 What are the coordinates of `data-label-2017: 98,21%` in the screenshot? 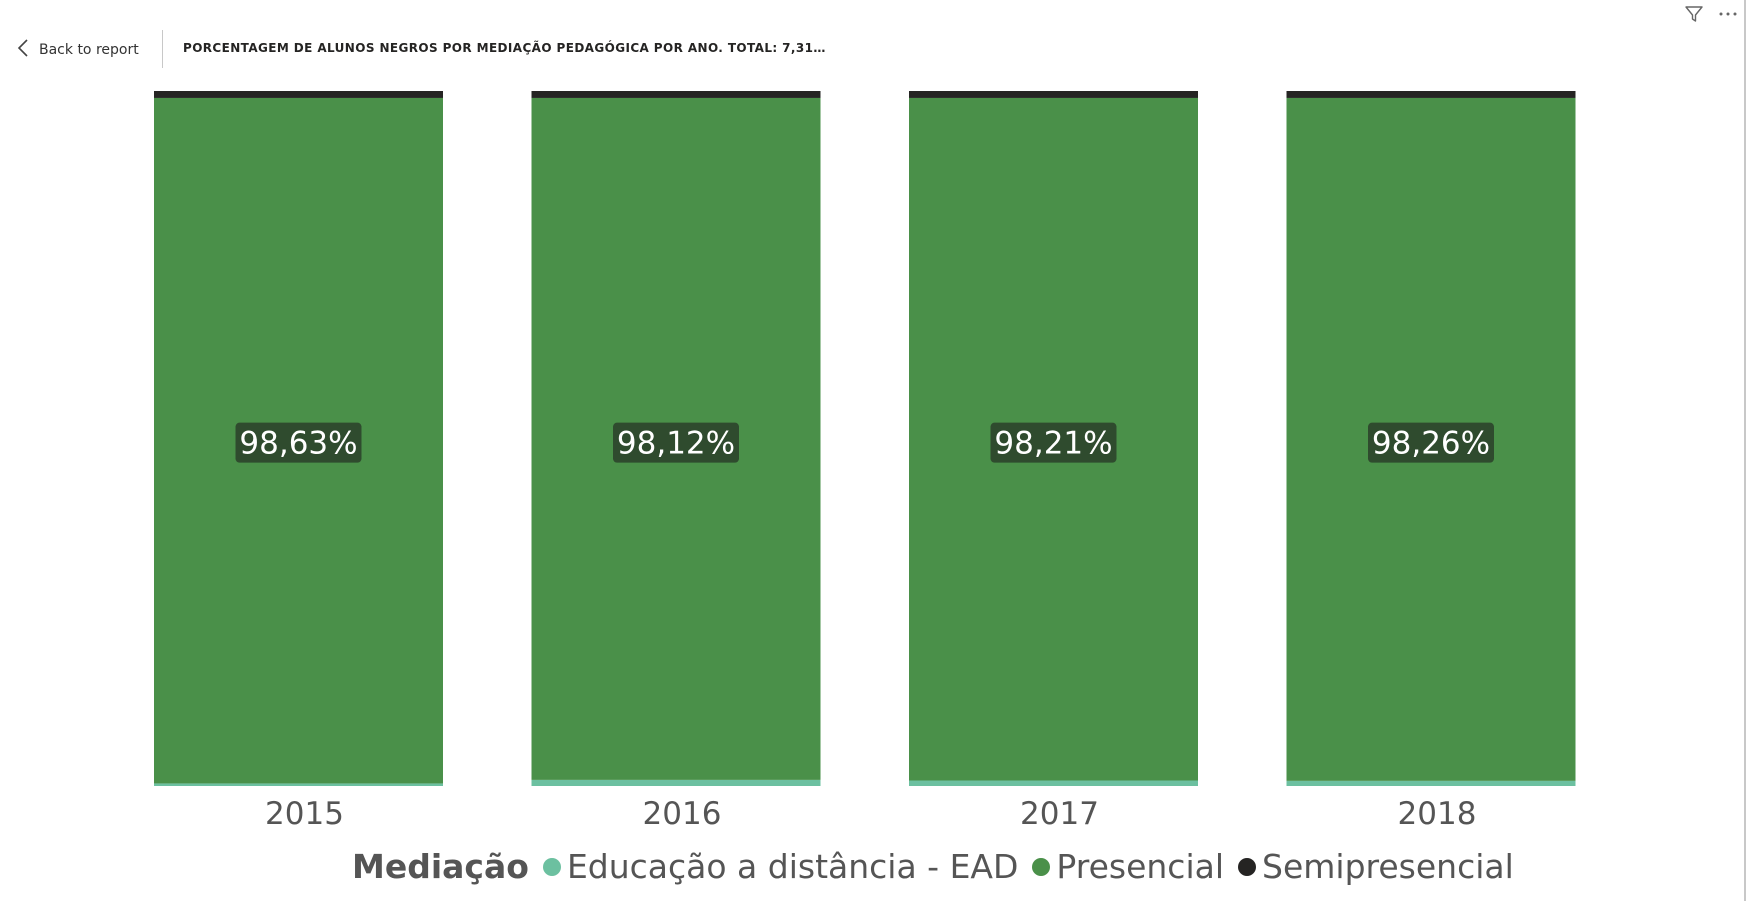 It's located at (1053, 444).